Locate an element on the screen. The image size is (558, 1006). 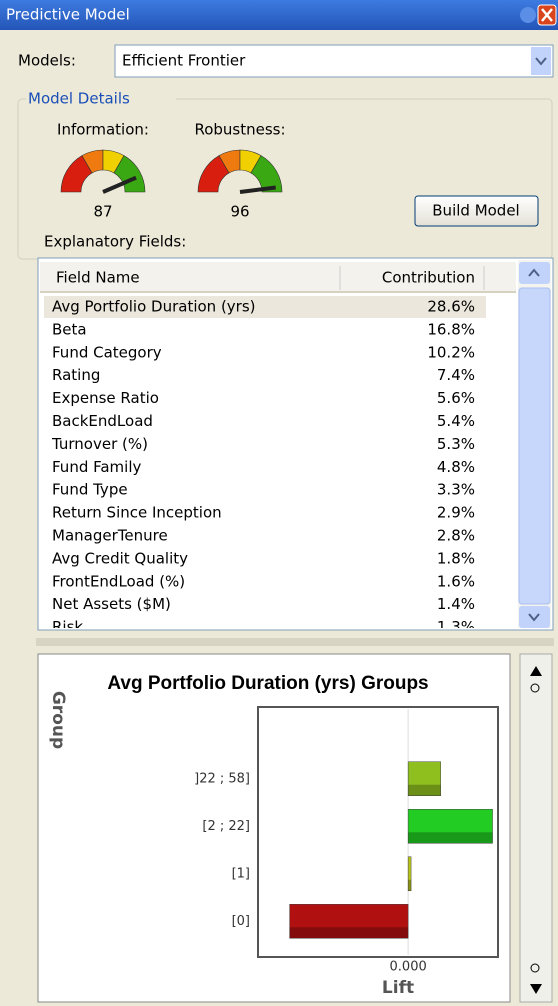
contribution: 16.8% is located at coordinates (451, 329).